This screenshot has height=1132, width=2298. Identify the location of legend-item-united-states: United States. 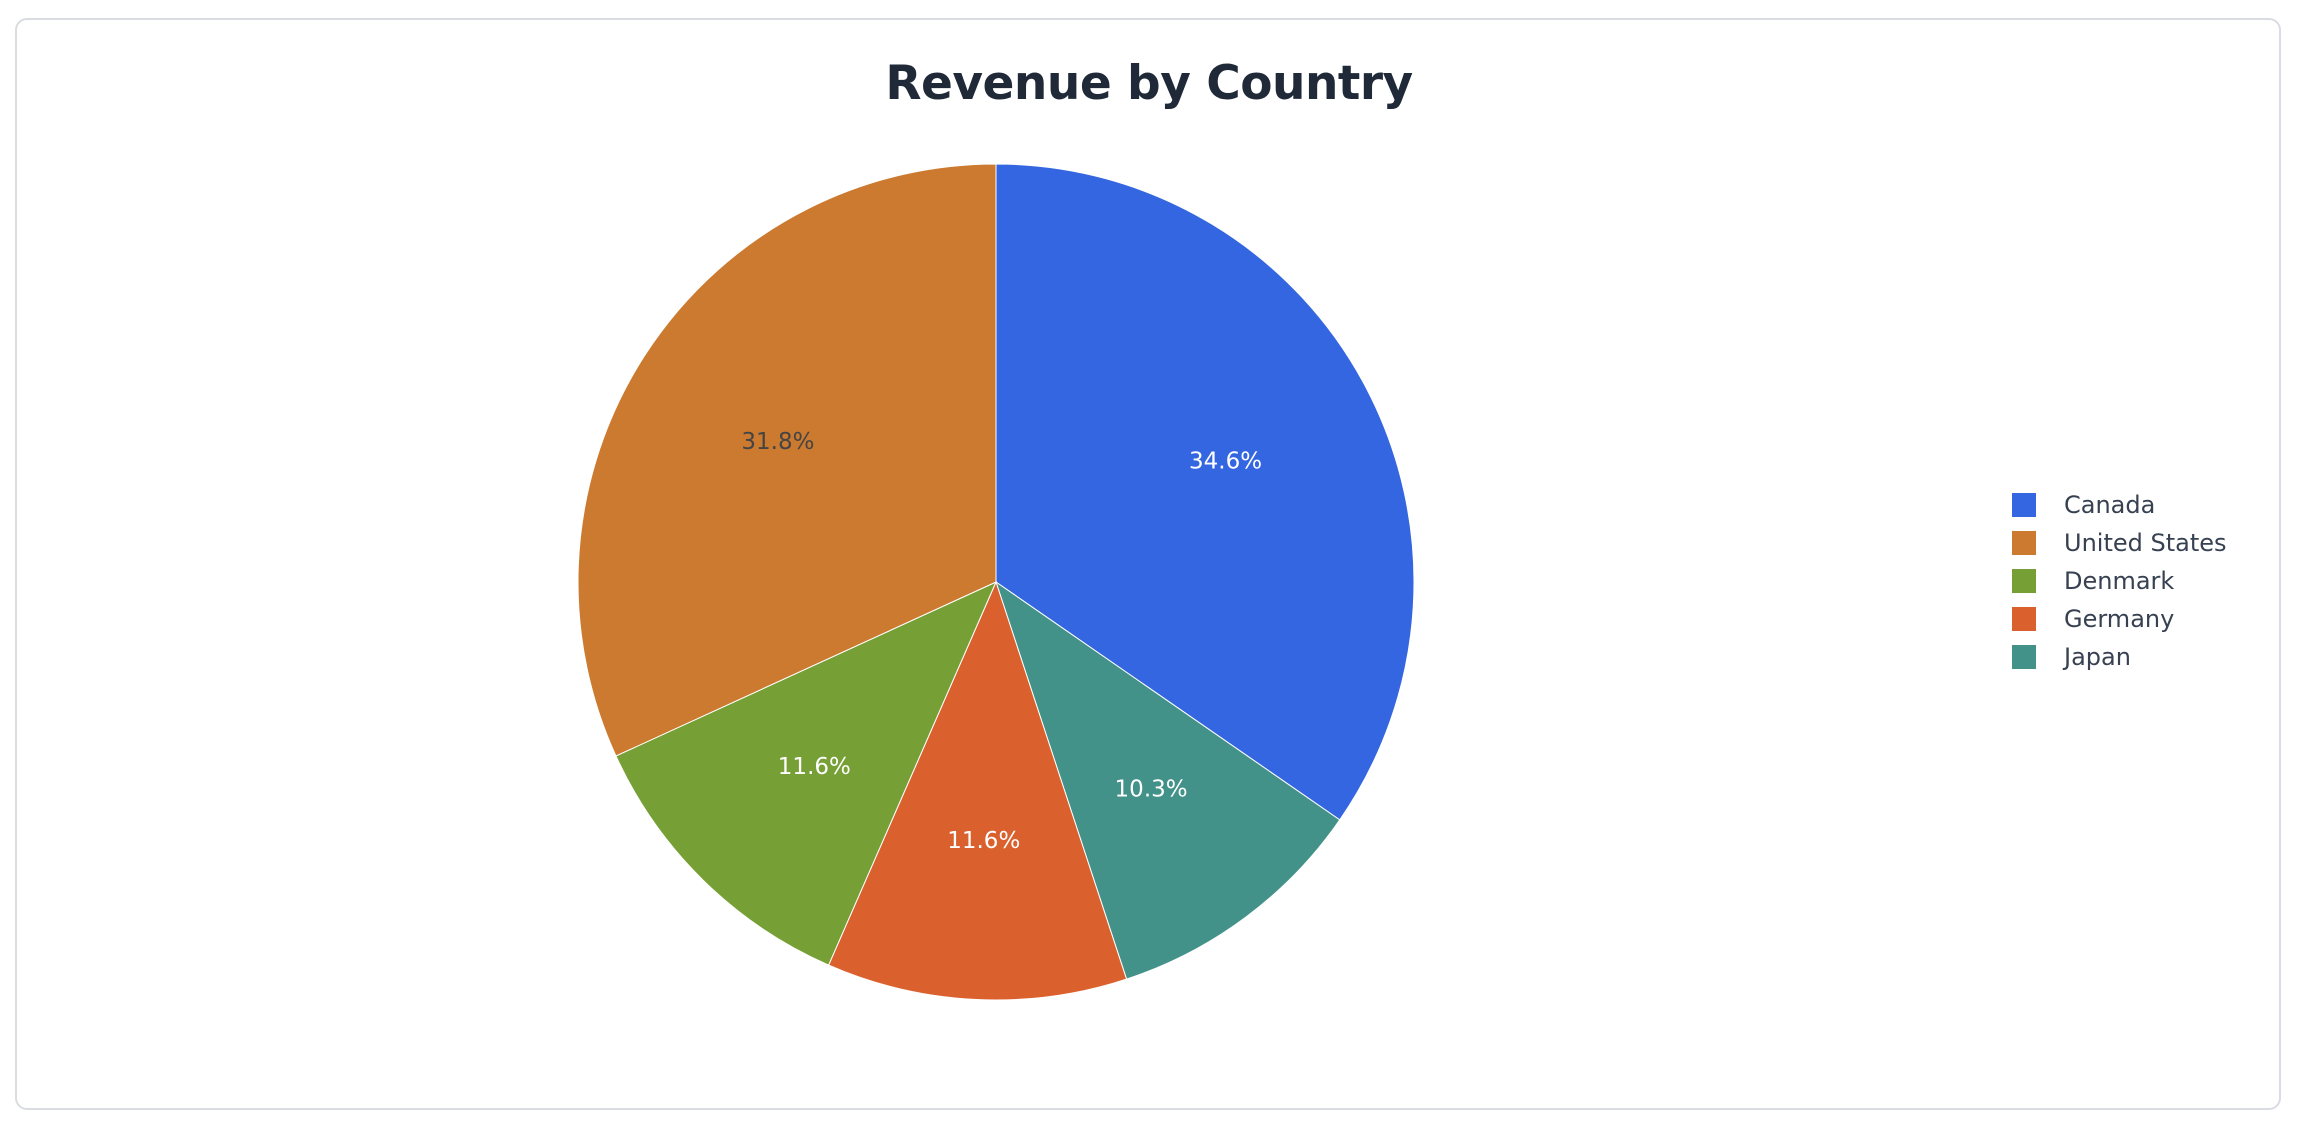
(2119, 543).